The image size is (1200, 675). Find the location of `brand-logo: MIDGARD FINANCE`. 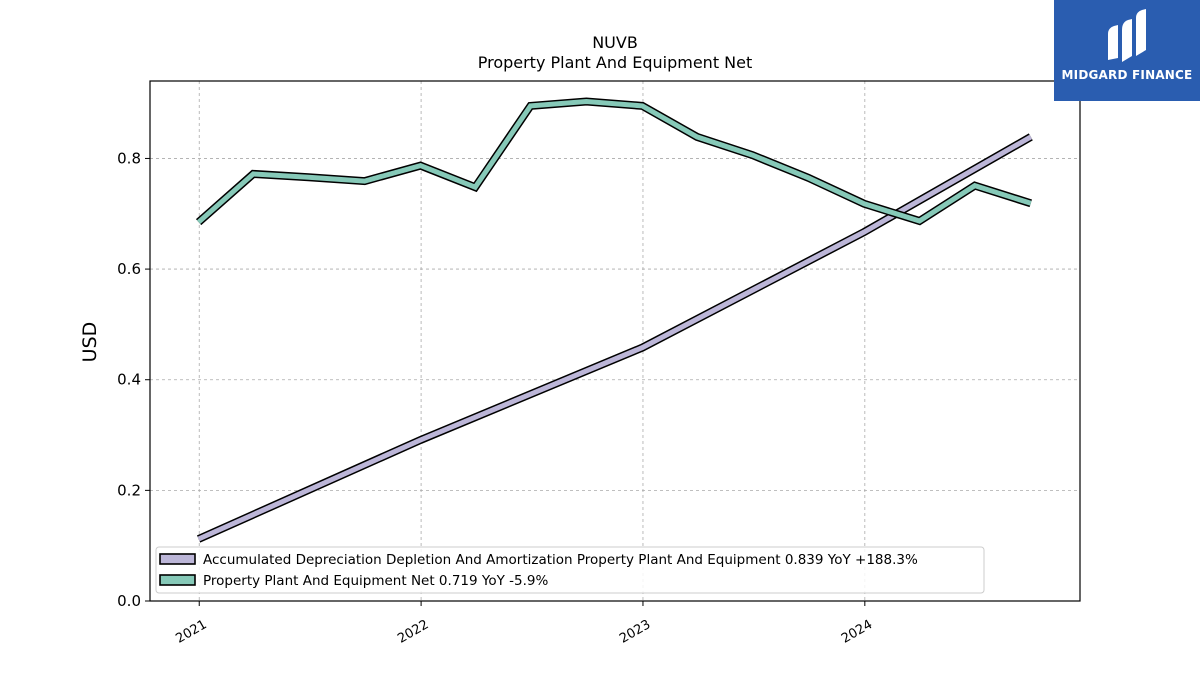

brand-logo: MIDGARD FINANCE is located at coordinates (1127, 50).